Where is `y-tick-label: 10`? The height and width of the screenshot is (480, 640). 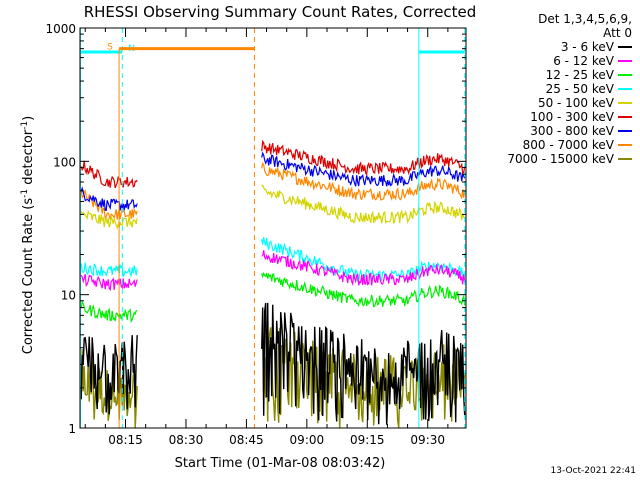 y-tick-label: 10 is located at coordinates (68, 296).